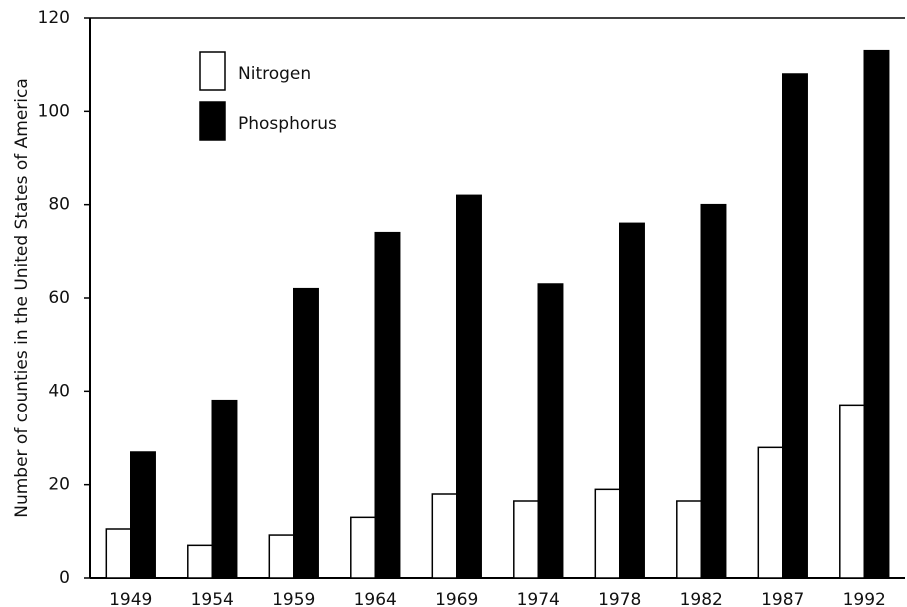 This screenshot has width=907, height=607. Describe the element at coordinates (59, 485) in the screenshot. I see `y-tick-label: 20` at that location.